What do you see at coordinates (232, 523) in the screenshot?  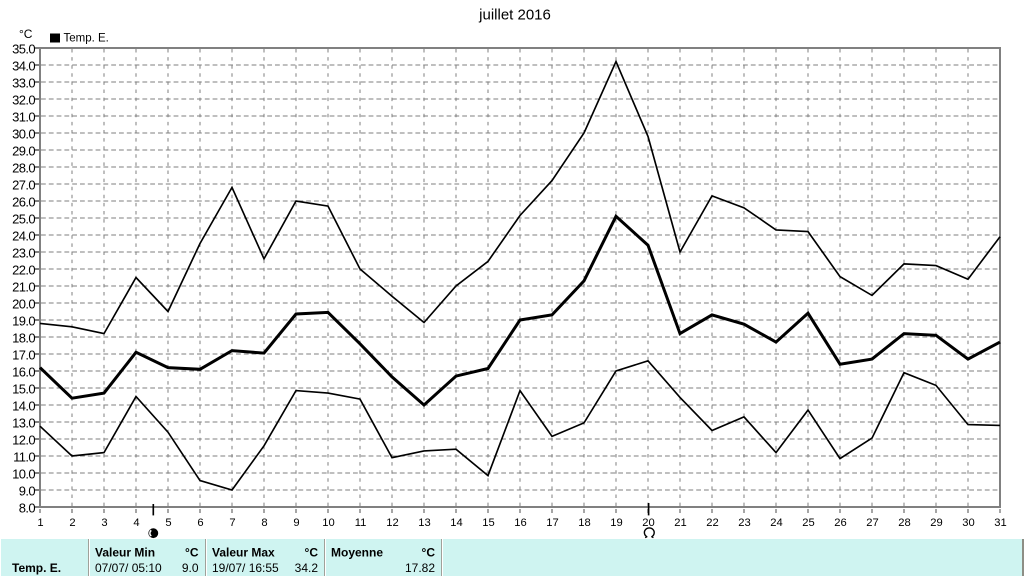 I see `svg-text: 7` at bounding box center [232, 523].